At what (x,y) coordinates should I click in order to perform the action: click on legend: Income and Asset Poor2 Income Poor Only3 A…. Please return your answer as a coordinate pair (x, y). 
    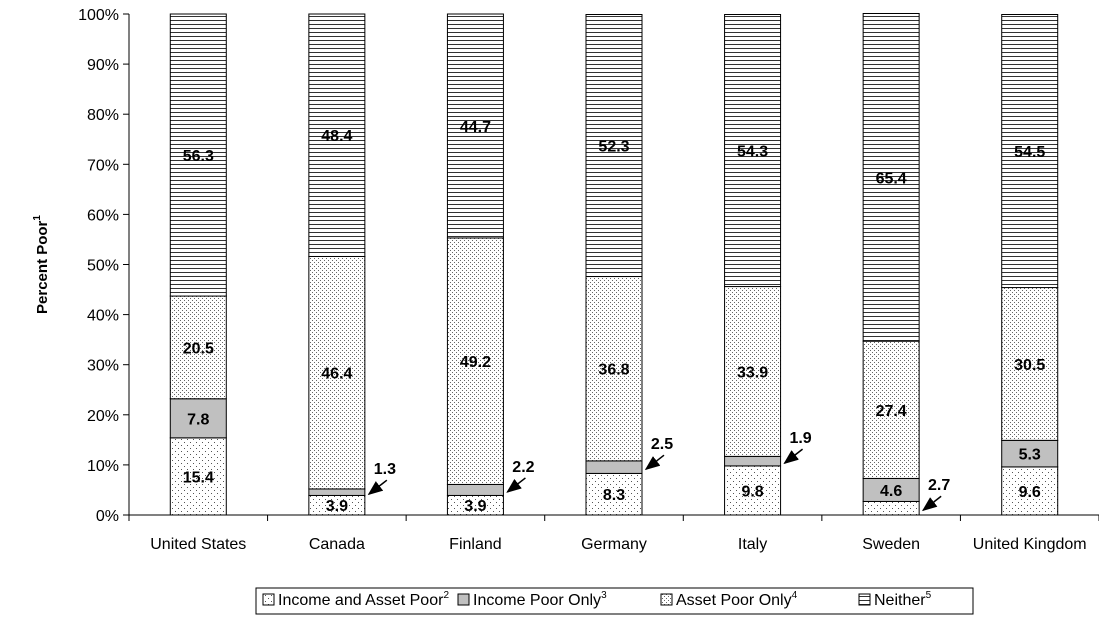
    Looking at the image, I should click on (614, 601).